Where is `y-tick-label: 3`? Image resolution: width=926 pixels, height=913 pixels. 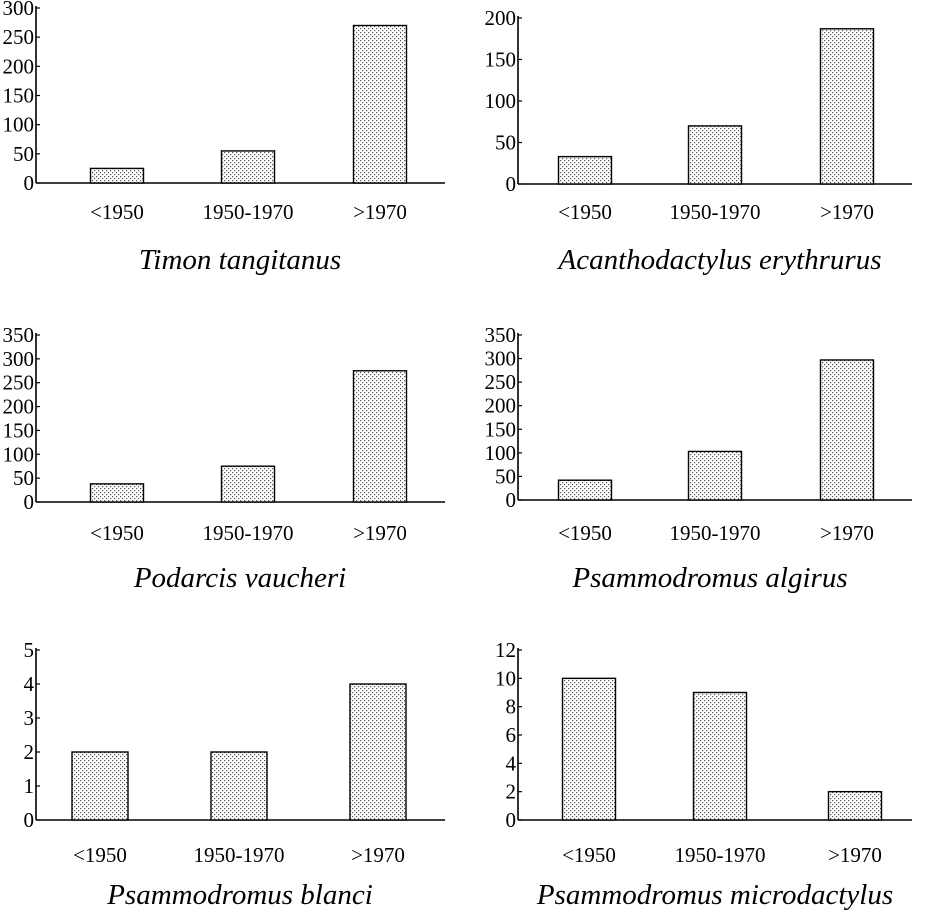
y-tick-label: 3 is located at coordinates (29, 718).